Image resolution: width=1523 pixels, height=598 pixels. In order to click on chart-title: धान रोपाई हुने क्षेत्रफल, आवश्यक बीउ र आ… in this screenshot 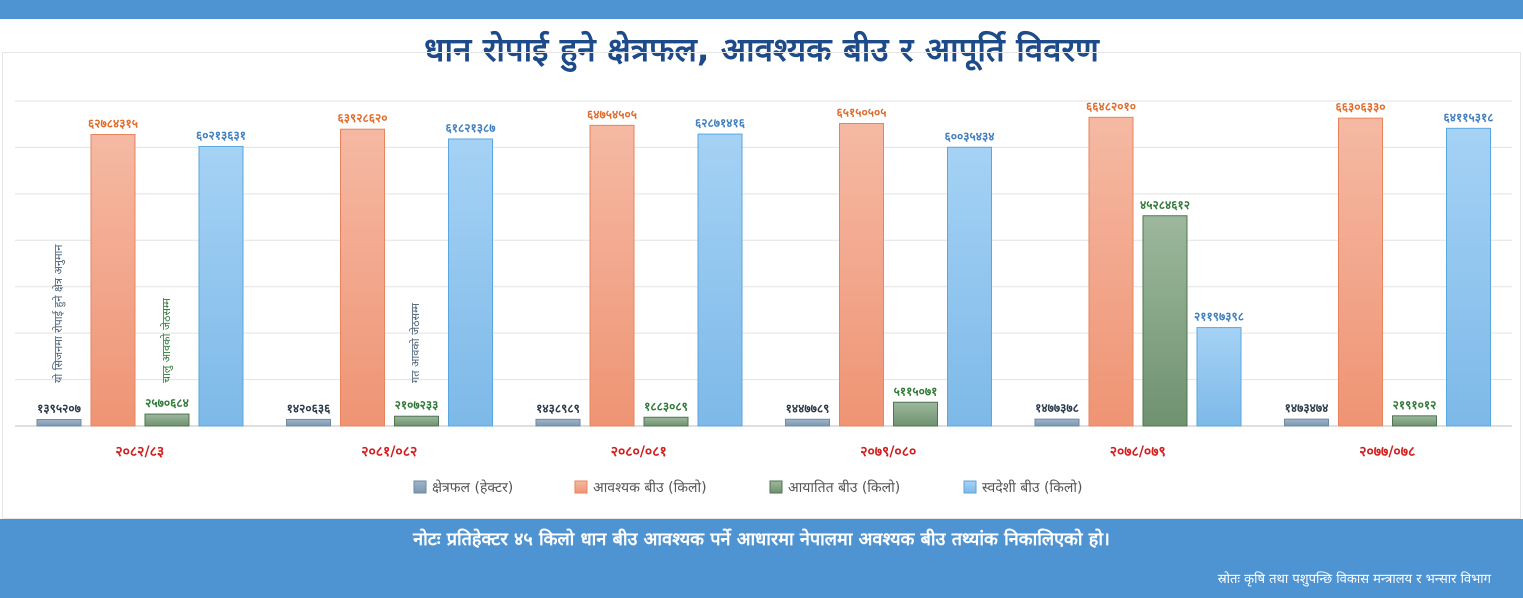, I will do `click(761, 49)`.